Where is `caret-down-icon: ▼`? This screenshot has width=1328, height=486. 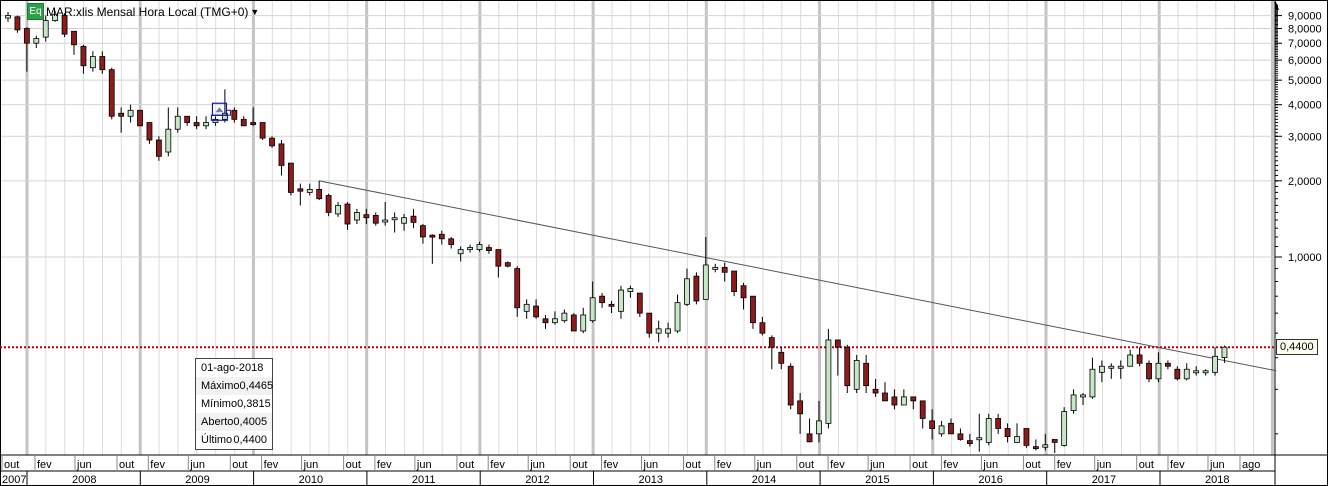
caret-down-icon: ▼ is located at coordinates (255, 11).